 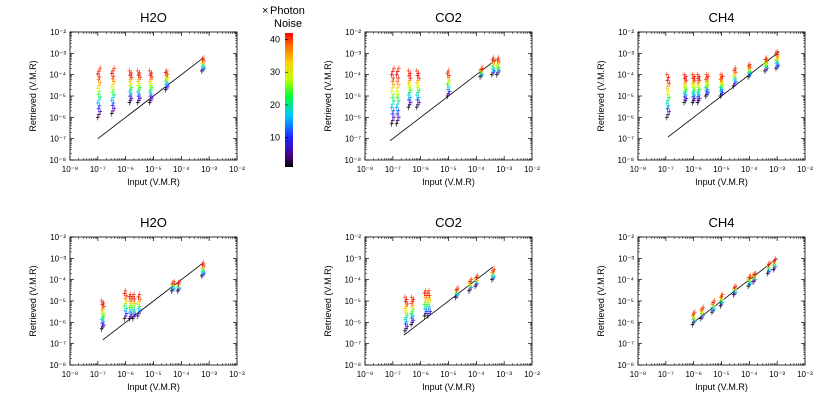 I want to click on colorbar-tick-label: 20, so click(x=275, y=105).